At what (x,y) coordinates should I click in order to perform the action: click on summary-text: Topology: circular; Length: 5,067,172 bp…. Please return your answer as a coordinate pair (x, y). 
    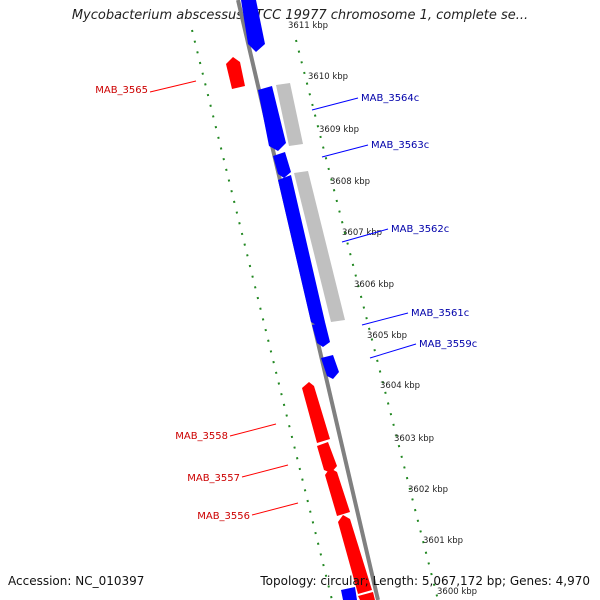
    Looking at the image, I should click on (425, 581).